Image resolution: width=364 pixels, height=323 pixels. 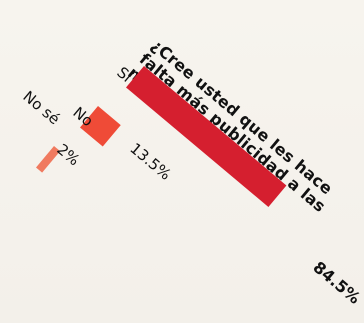 What do you see at coordinates (68, 154) in the screenshot?
I see `value-label-no-s-: 2%` at bounding box center [68, 154].